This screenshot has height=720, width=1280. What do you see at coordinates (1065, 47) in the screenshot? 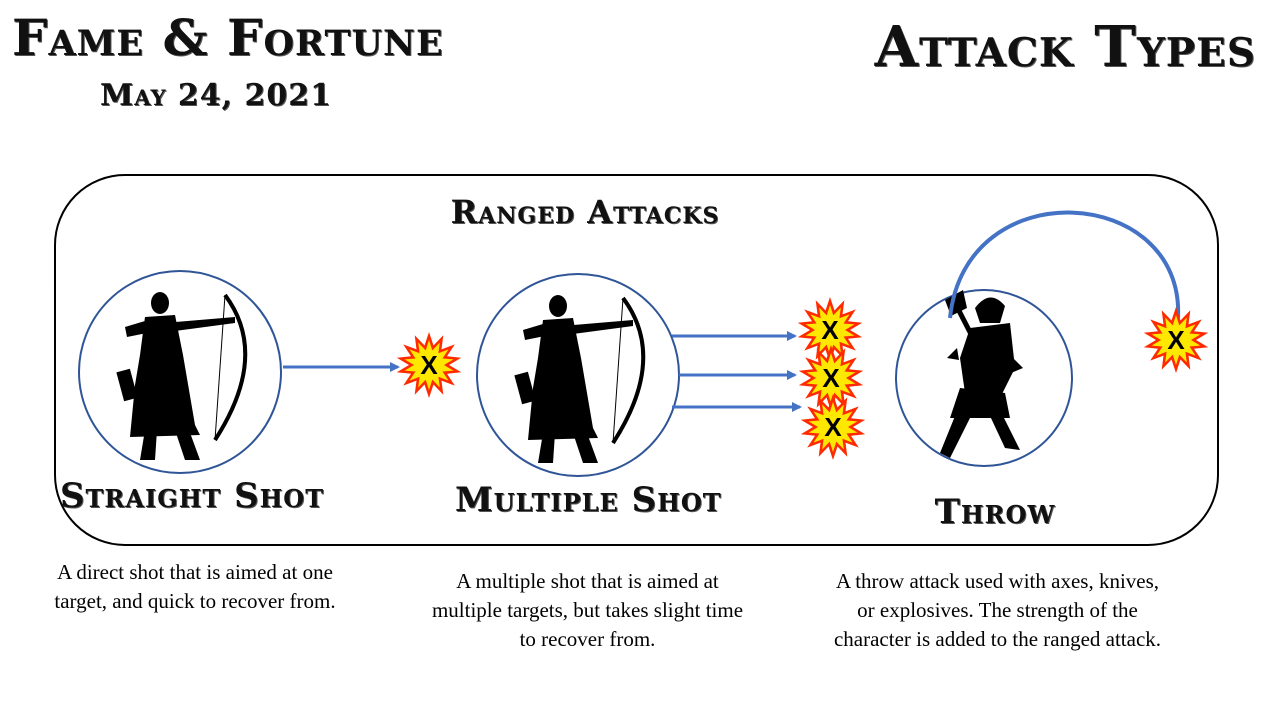
I see `page-title: Attack Types` at bounding box center [1065, 47].